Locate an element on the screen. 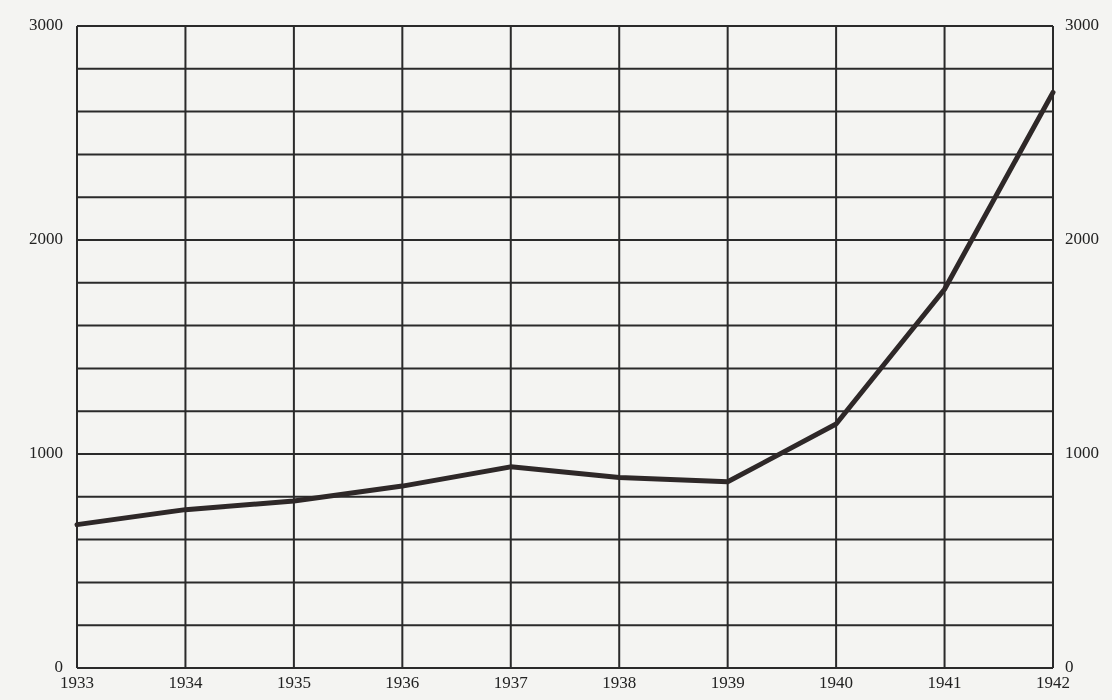 This screenshot has width=1112, height=700. x-tick-label: 1935 is located at coordinates (293, 682).